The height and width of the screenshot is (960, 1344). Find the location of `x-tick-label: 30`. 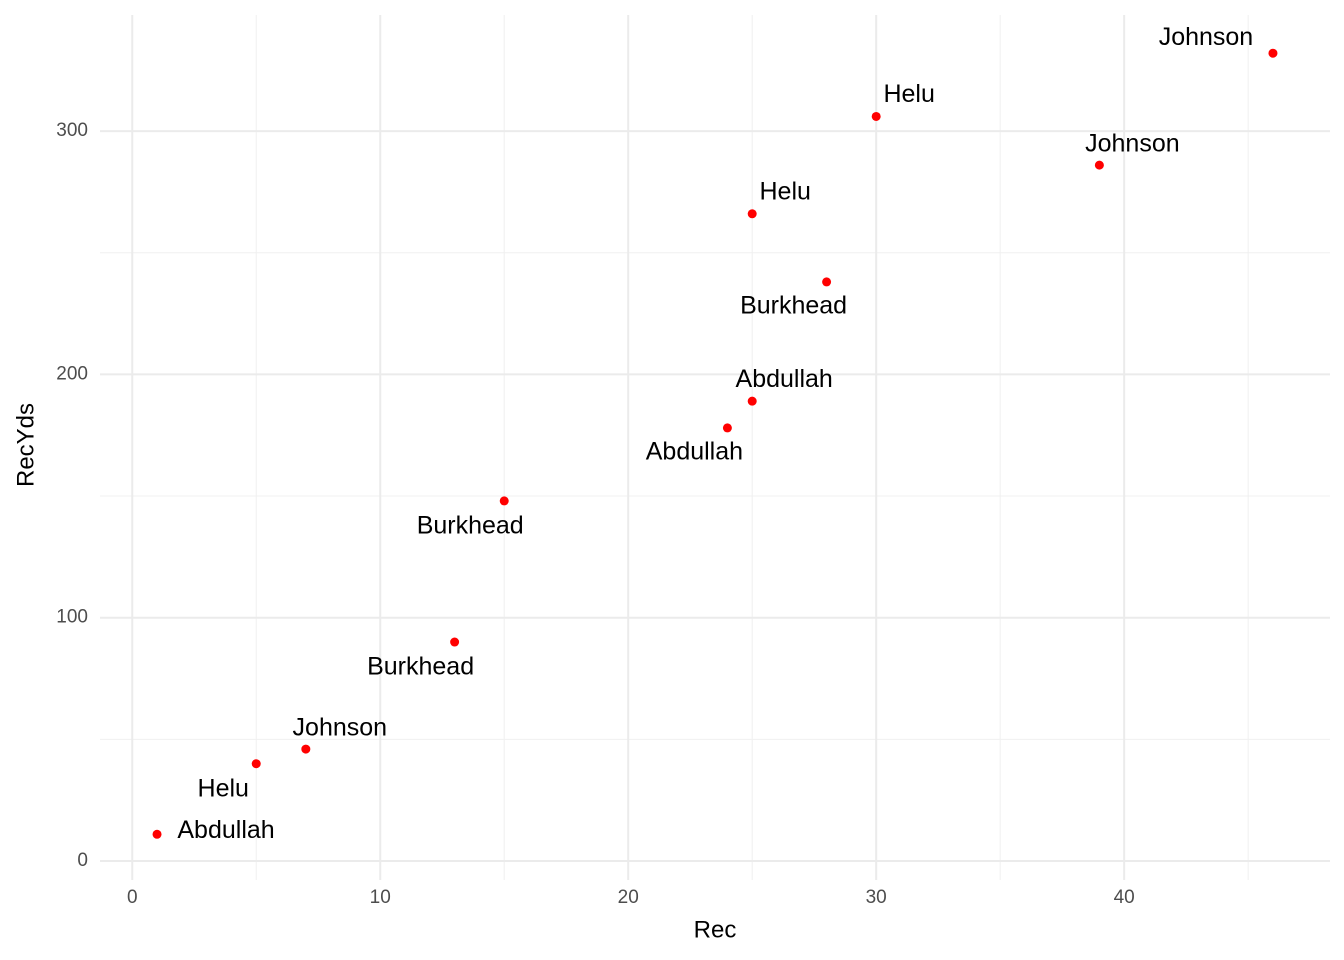

x-tick-label: 30 is located at coordinates (876, 897).